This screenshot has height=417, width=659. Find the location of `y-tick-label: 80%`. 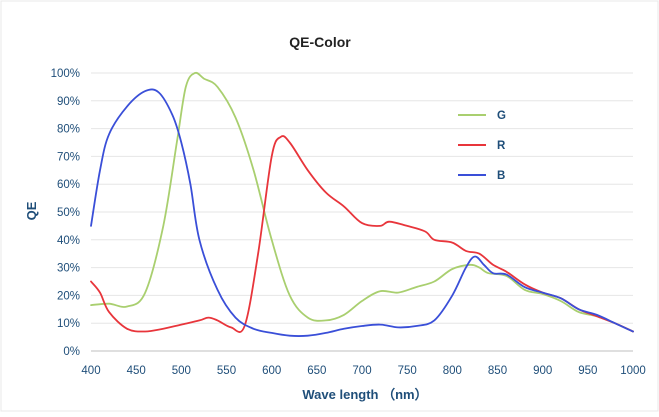

y-tick-label: 80% is located at coordinates (68, 130).